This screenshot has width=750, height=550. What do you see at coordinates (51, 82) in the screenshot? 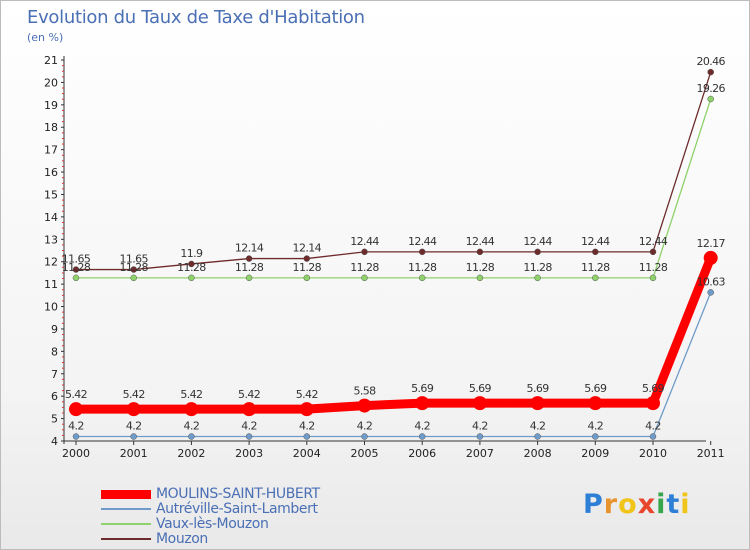
I see `y-tick-label: 20` at bounding box center [51, 82].